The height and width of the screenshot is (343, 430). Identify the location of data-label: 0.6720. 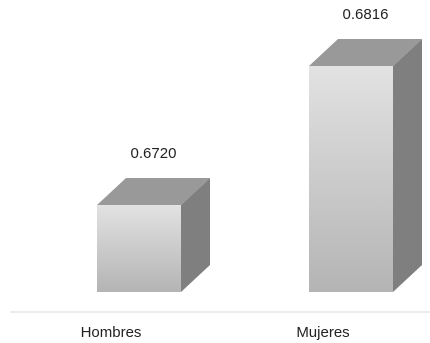
(154, 153).